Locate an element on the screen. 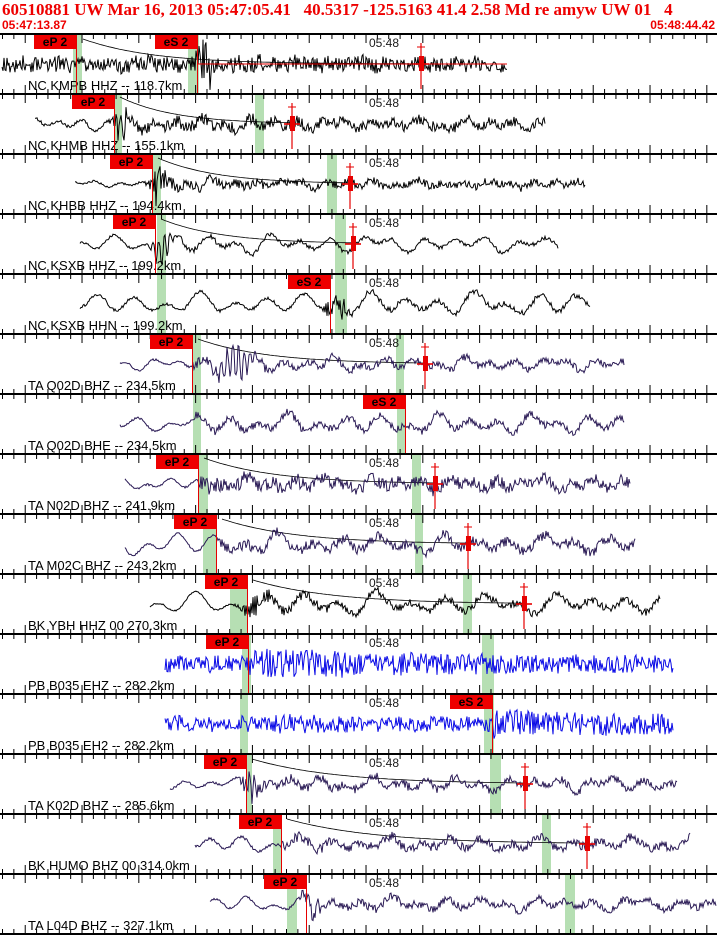 This screenshot has height=938, width=717. station-label: NC KSXB HHZ -- 199.2km is located at coordinates (105, 265).